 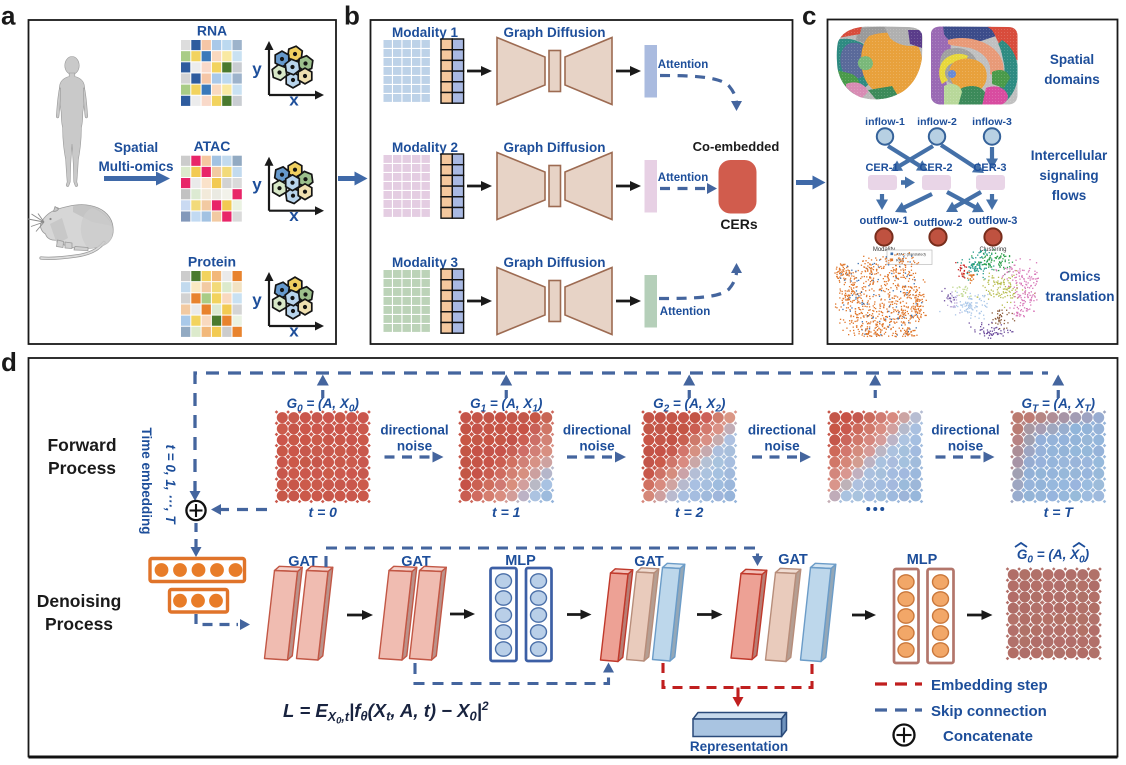 I want to click on svg-text: CER-2, so click(x=935, y=168).